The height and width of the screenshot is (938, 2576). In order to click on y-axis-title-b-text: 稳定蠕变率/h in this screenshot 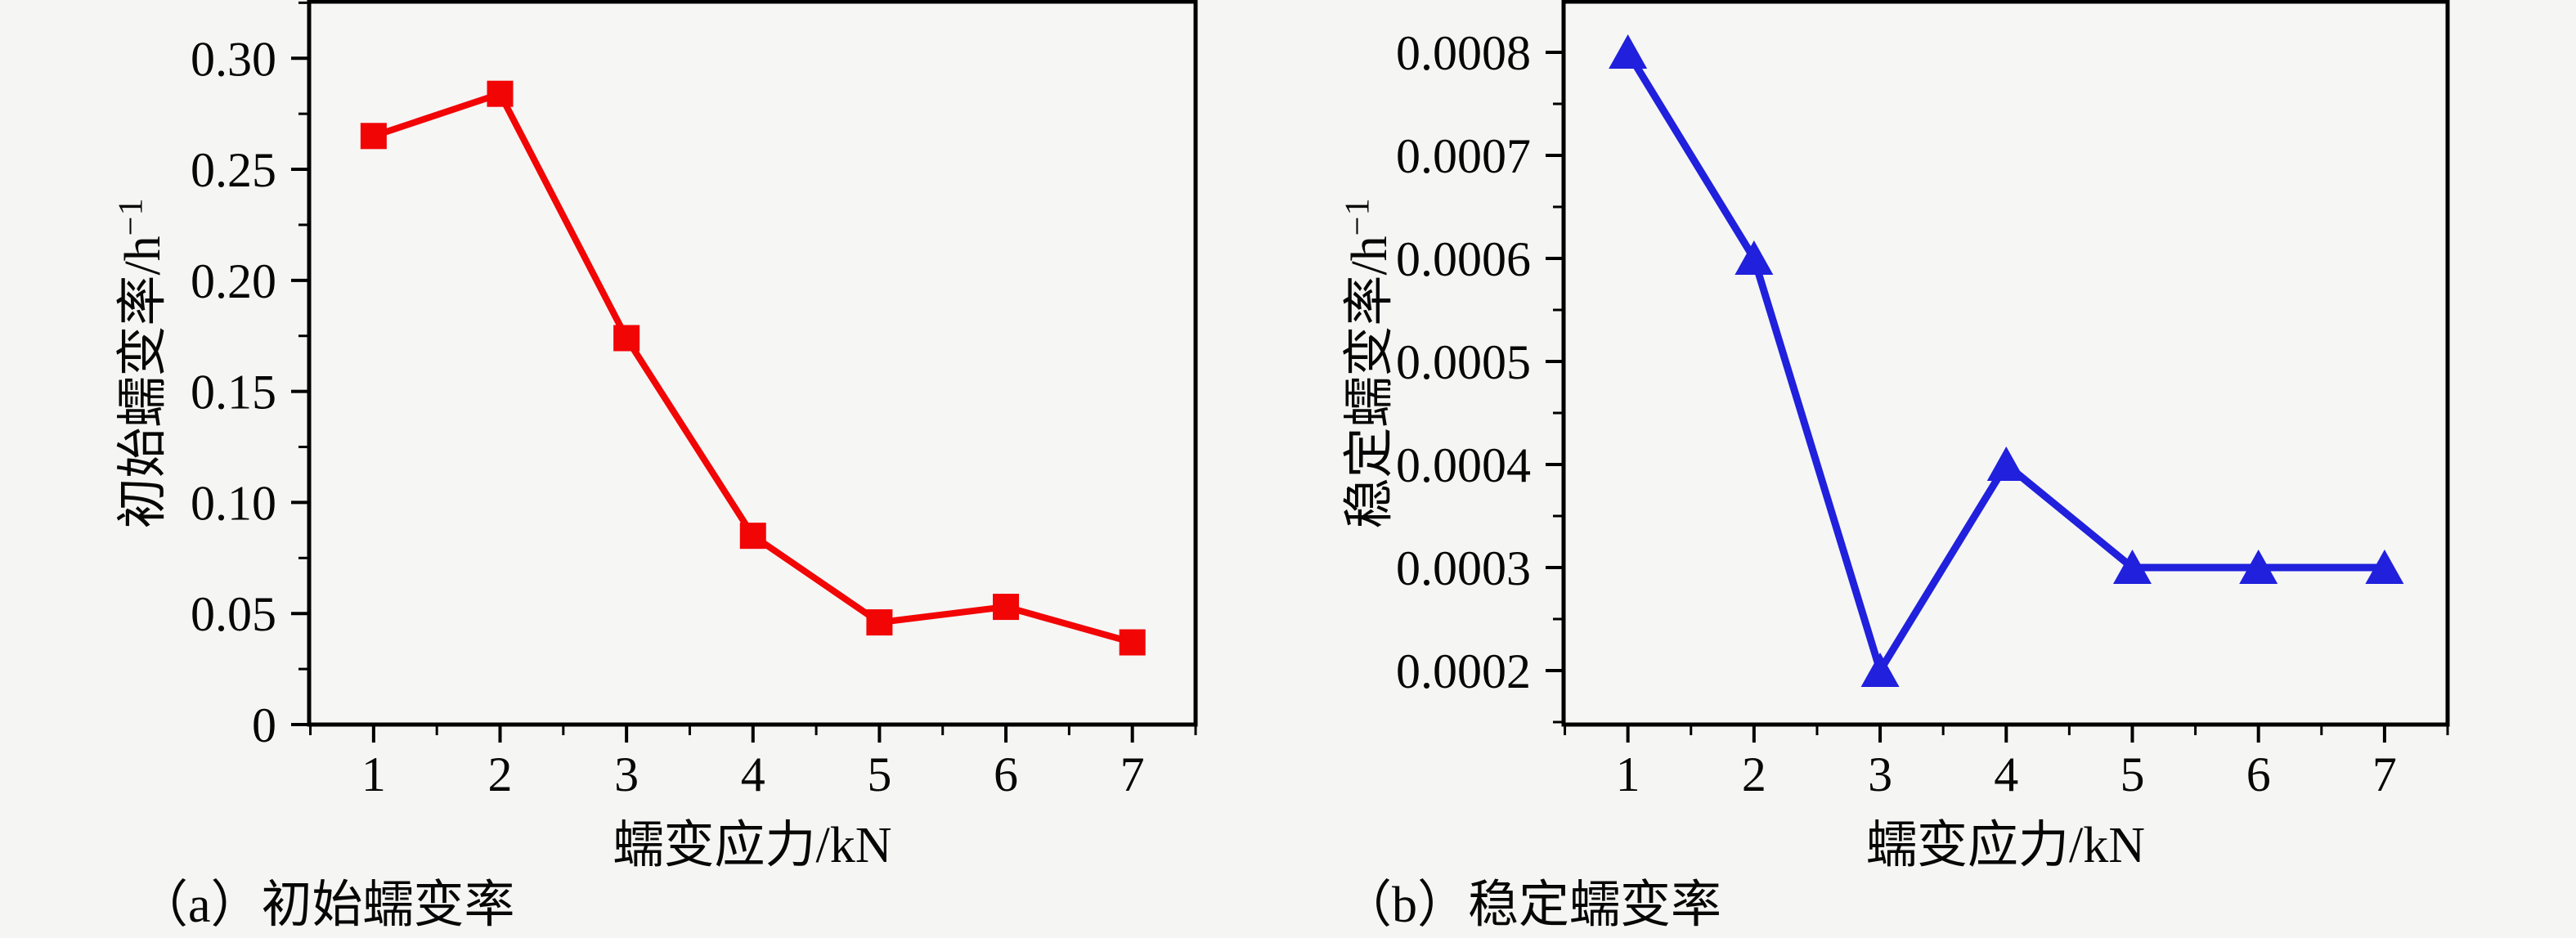, I will do `click(1370, 382)`.